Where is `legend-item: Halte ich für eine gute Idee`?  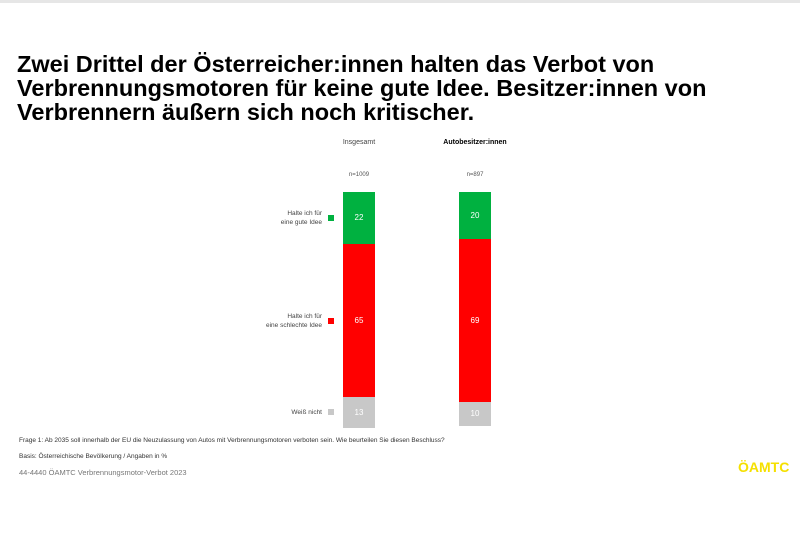 legend-item: Halte ich für eine gute Idee is located at coordinates (307, 218).